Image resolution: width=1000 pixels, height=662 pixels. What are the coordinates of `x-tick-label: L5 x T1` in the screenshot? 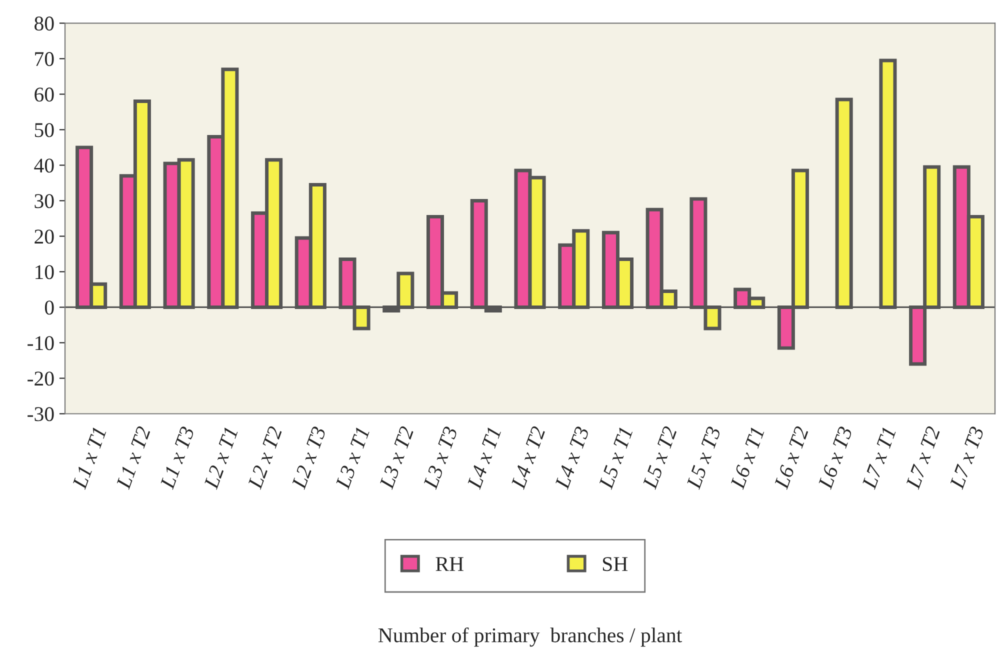 It's located at (615, 458).